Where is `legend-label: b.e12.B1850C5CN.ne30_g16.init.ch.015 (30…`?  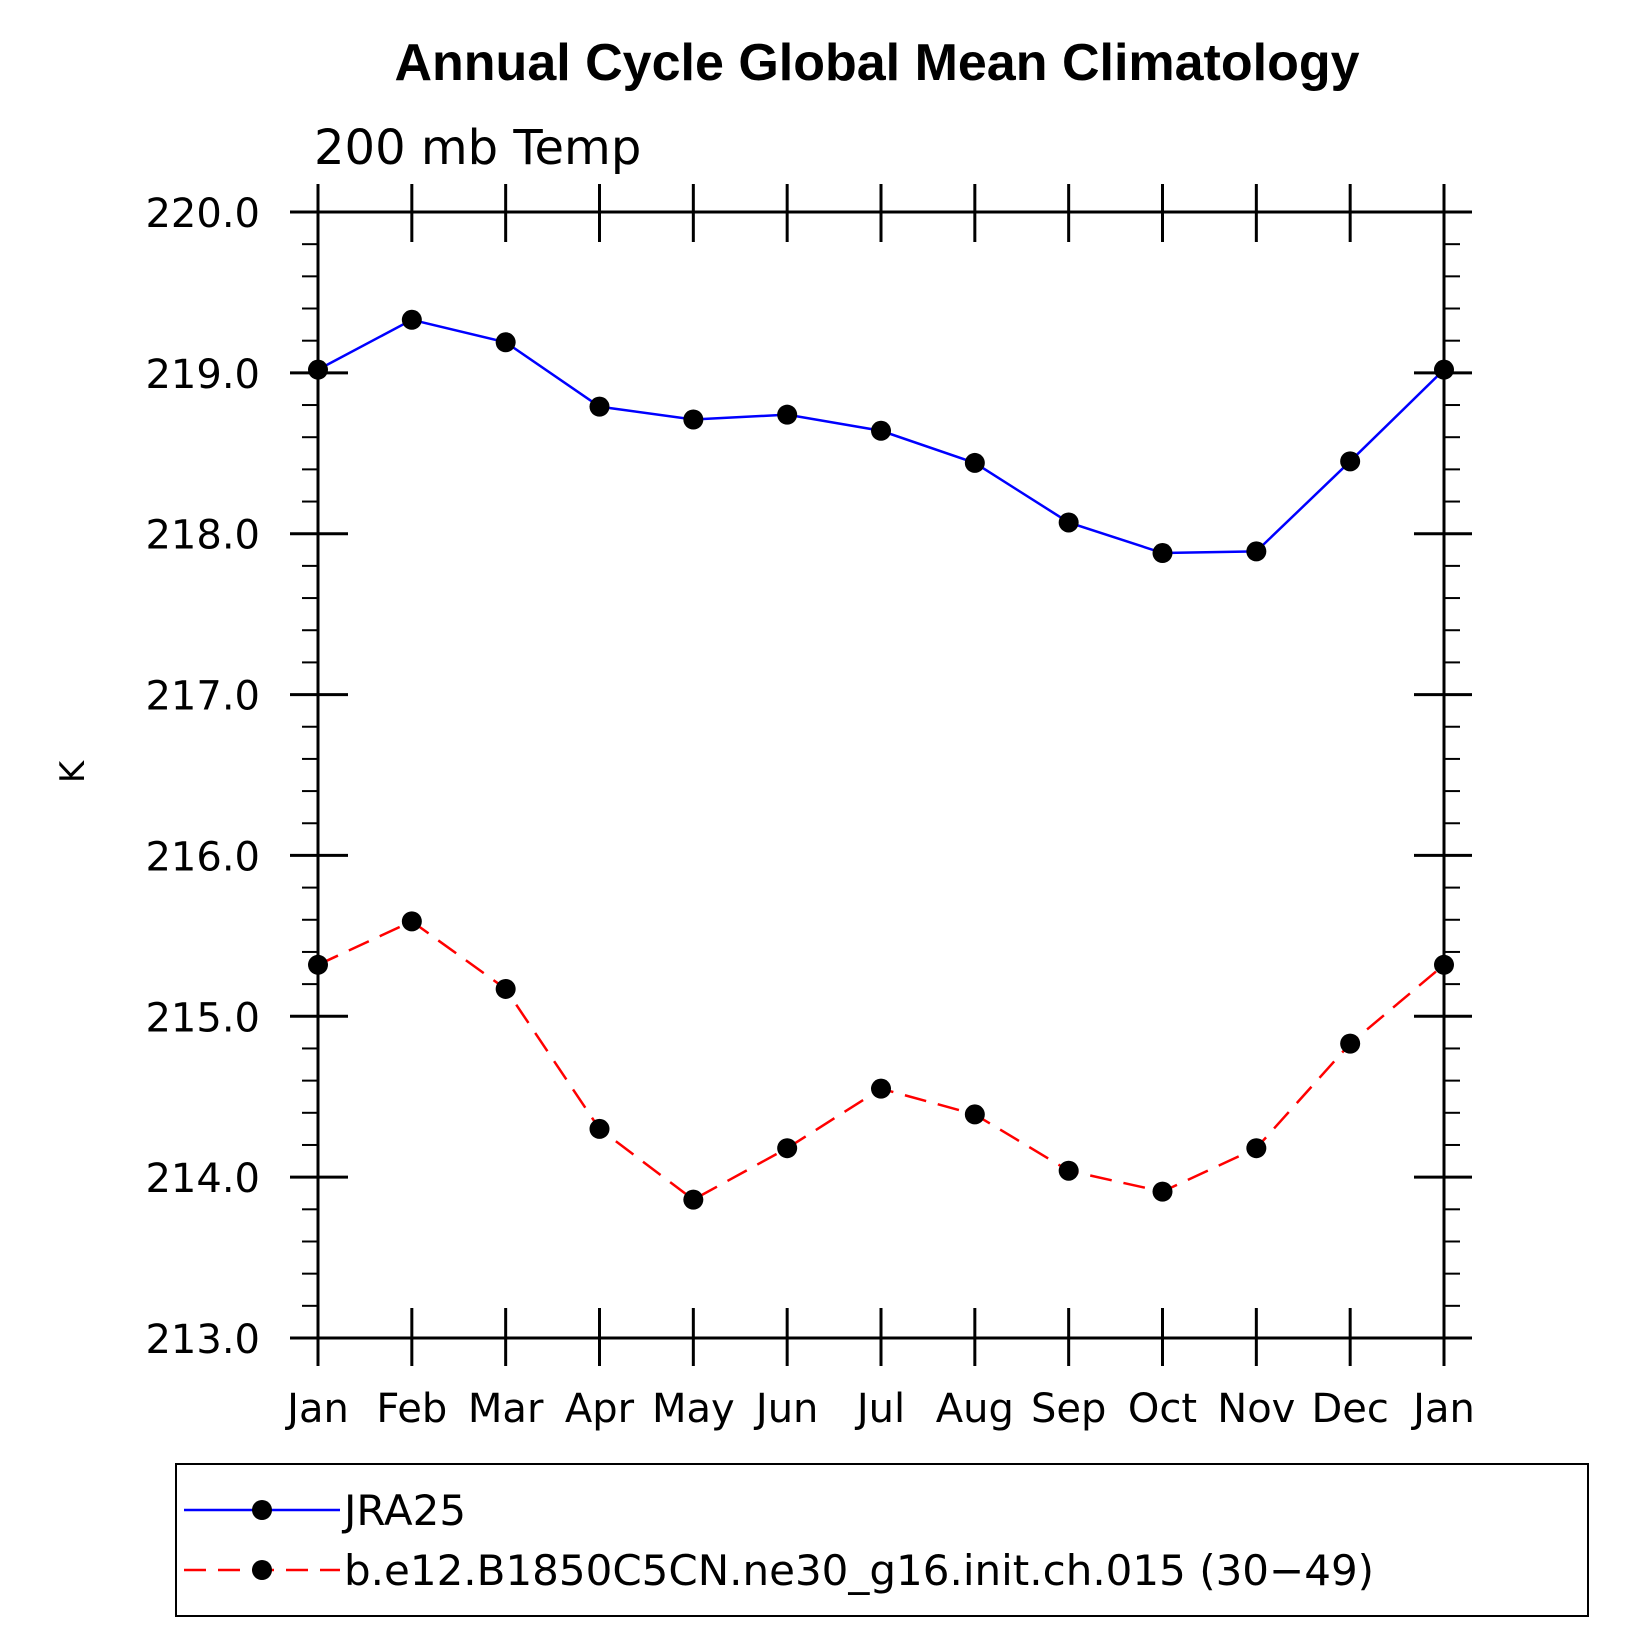
legend-label: b.e12.B1850C5CN.ne30_g16.init.ch.015 (30… is located at coordinates (859, 1570).